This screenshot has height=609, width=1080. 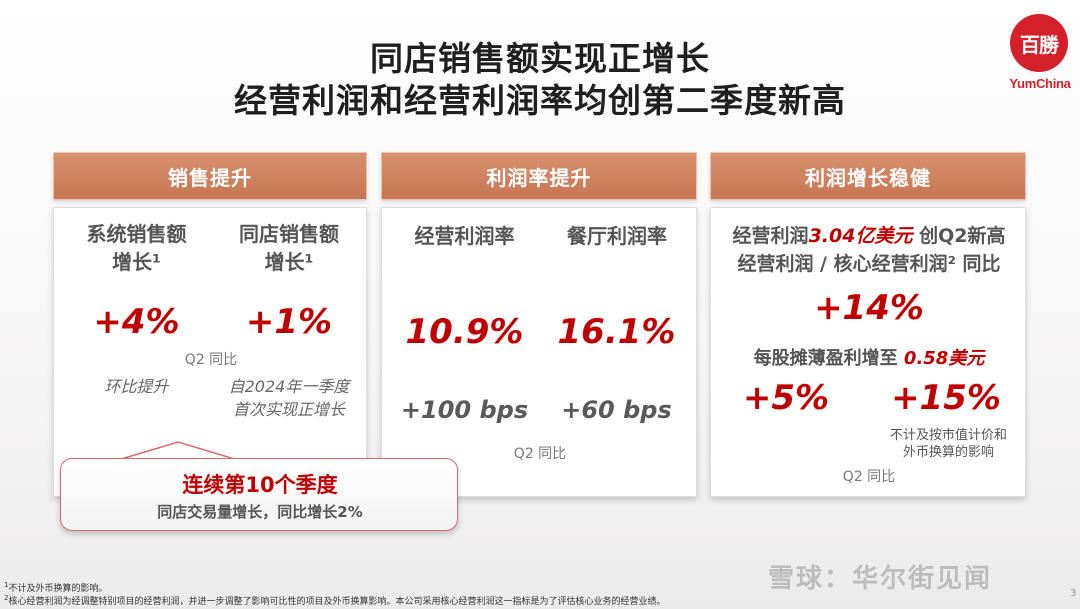 I want to click on eps-growth-value: +5%, so click(x=786, y=398).